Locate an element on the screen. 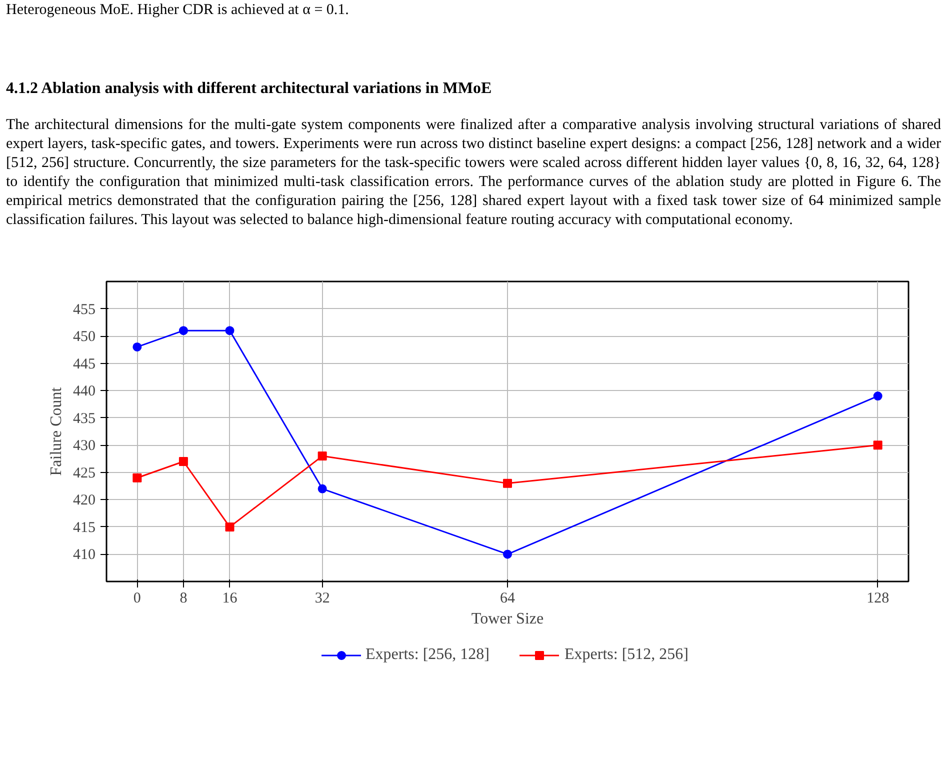  y-tick-label: 410 is located at coordinates (84, 555).